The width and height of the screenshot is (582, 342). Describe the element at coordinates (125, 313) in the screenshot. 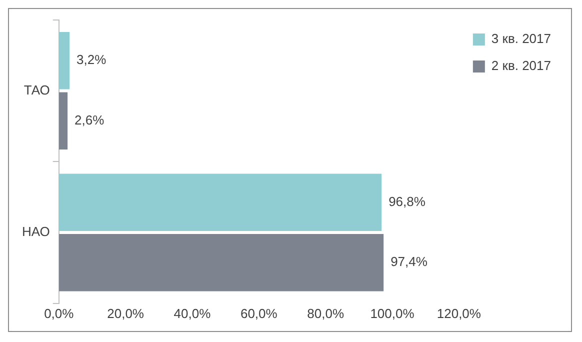

I see `x-tick-label: 20,0%` at that location.